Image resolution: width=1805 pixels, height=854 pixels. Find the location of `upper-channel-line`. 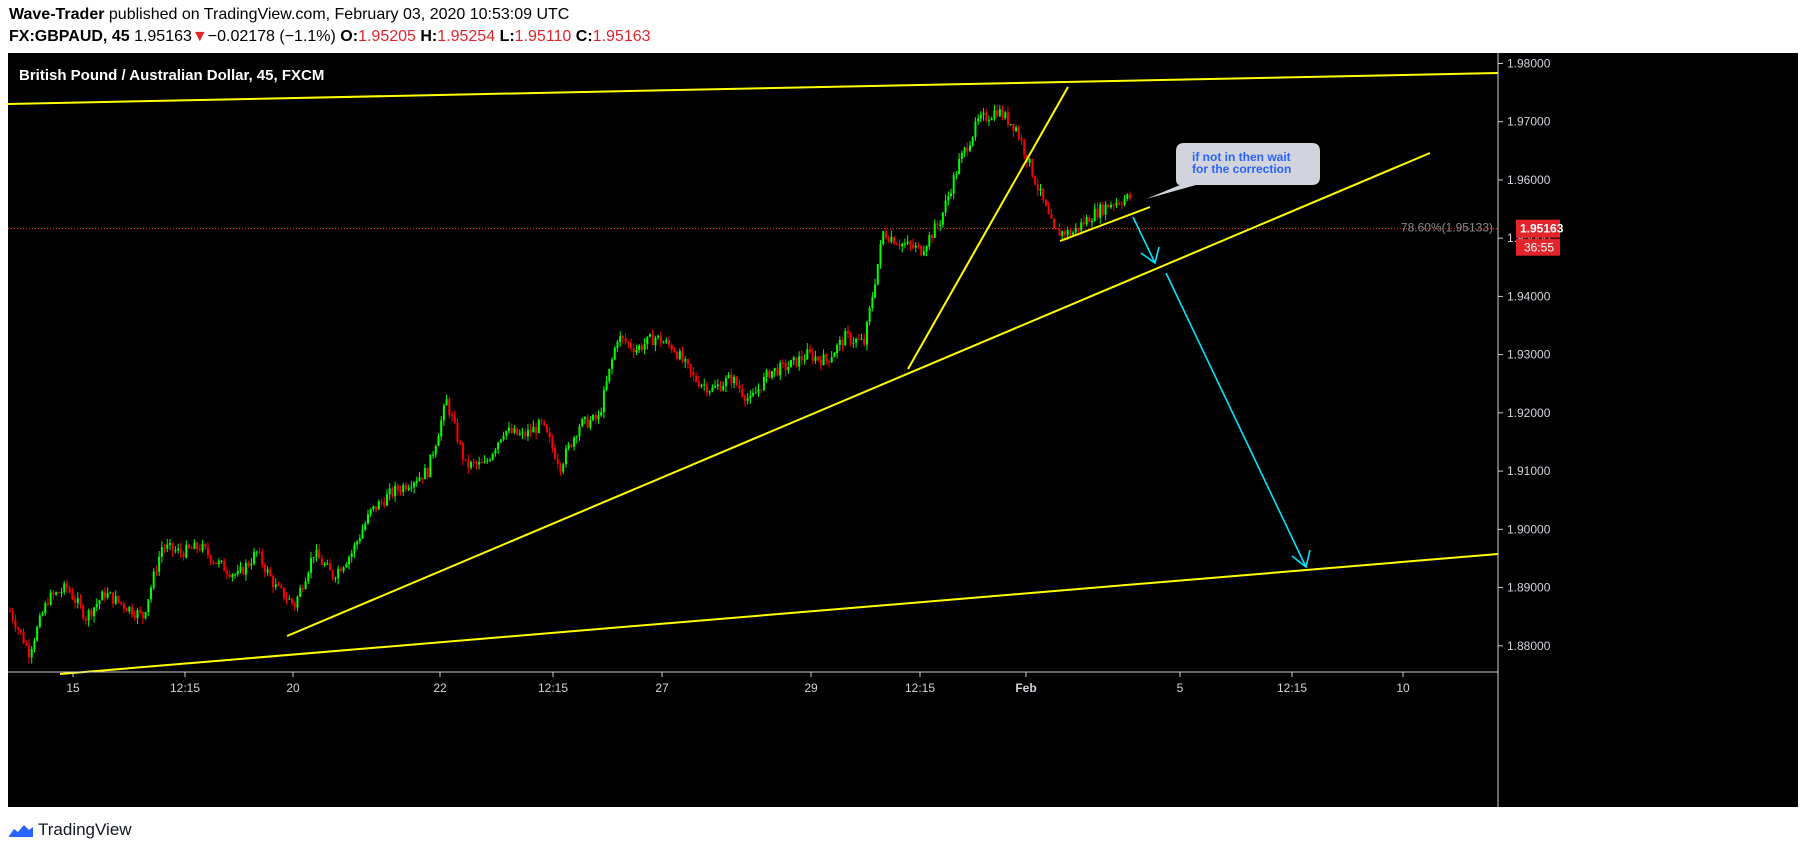

upper-channel-line is located at coordinates (753, 88).